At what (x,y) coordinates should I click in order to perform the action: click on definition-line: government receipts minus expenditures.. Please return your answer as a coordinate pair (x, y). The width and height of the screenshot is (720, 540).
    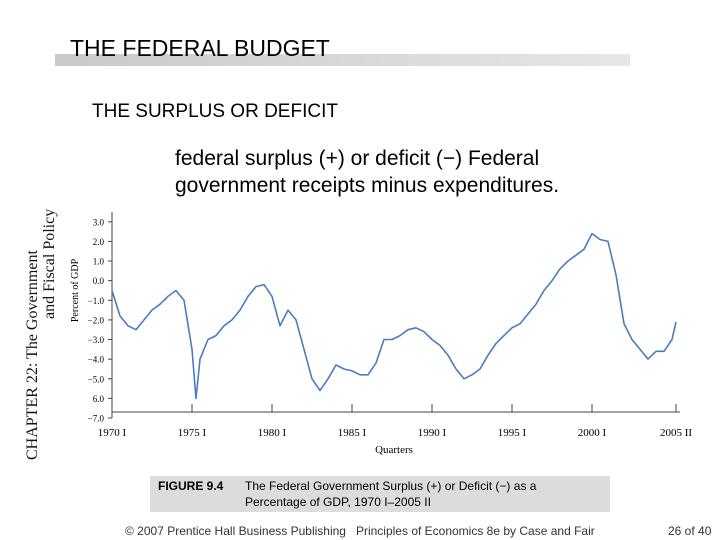
    Looking at the image, I should click on (367, 185).